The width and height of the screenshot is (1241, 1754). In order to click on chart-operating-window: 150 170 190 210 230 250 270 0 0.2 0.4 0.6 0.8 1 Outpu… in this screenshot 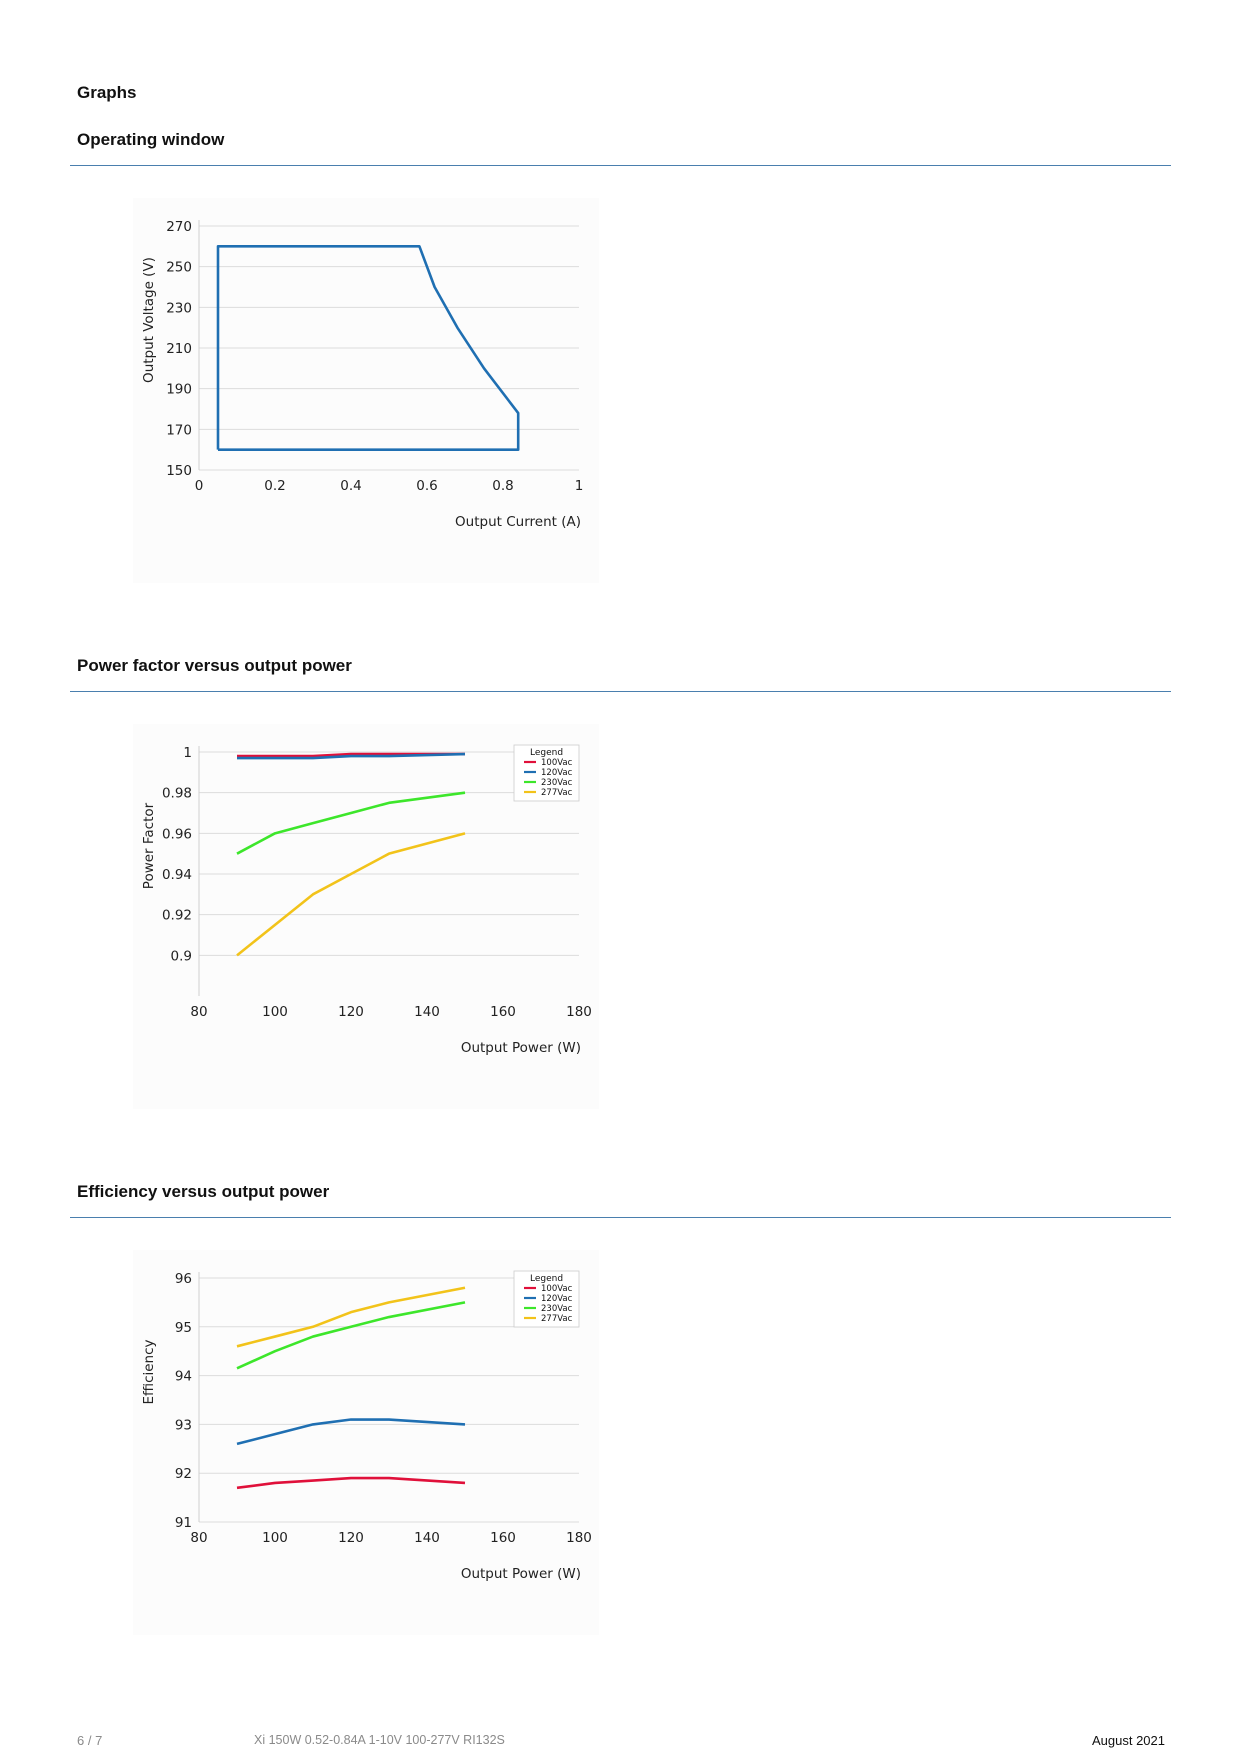, I will do `click(366, 390)`.